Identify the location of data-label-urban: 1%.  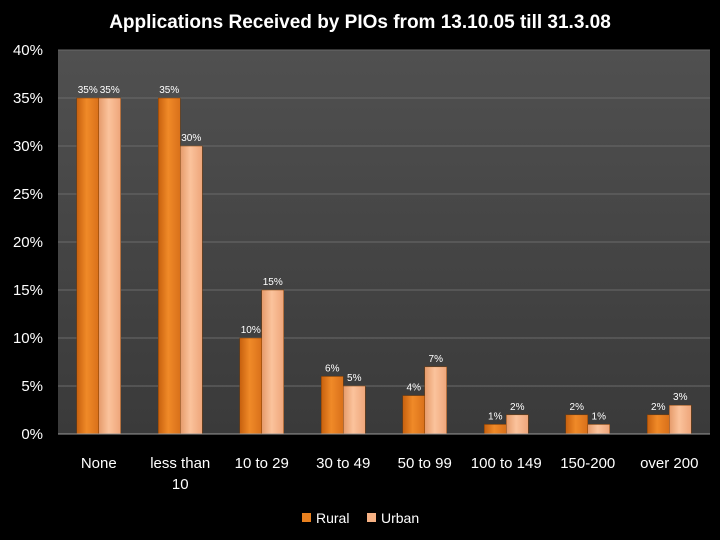
(599, 416).